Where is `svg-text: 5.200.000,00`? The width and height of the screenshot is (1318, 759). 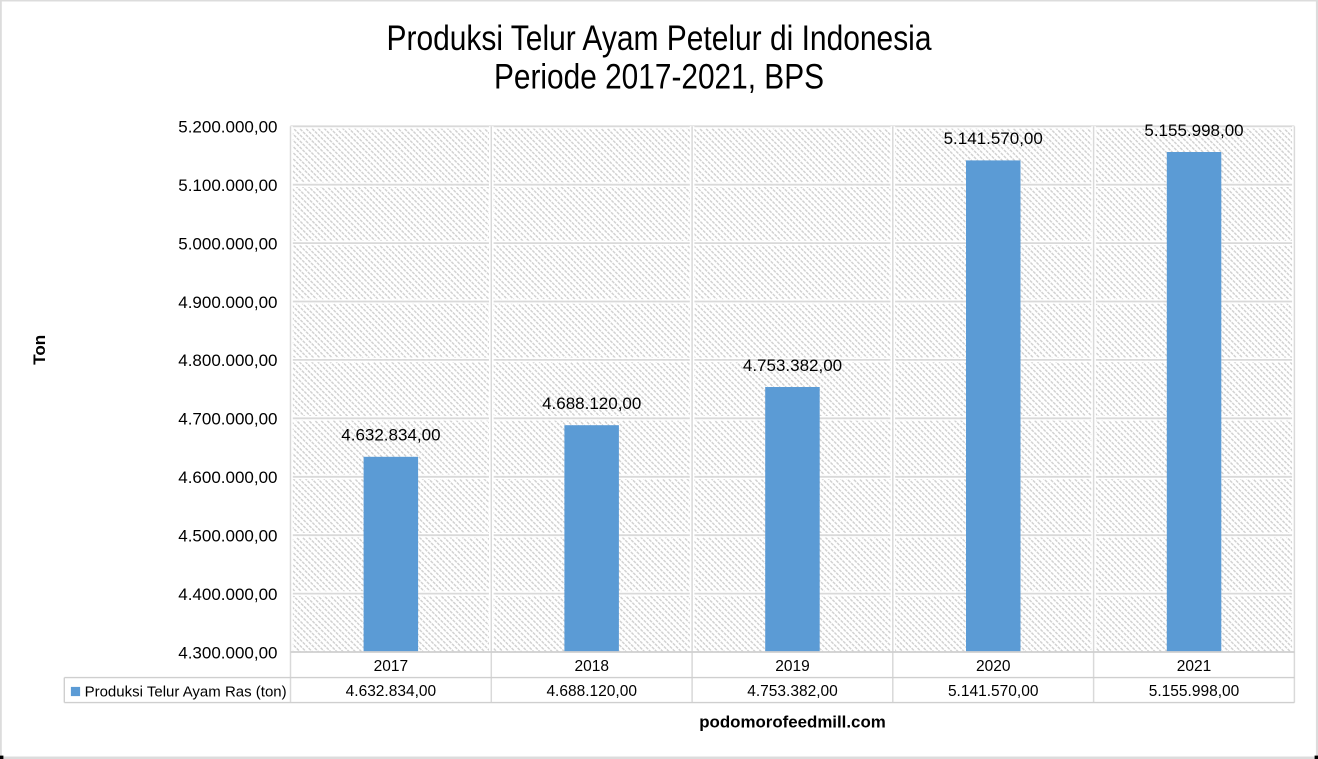 svg-text: 5.200.000,00 is located at coordinates (227, 127).